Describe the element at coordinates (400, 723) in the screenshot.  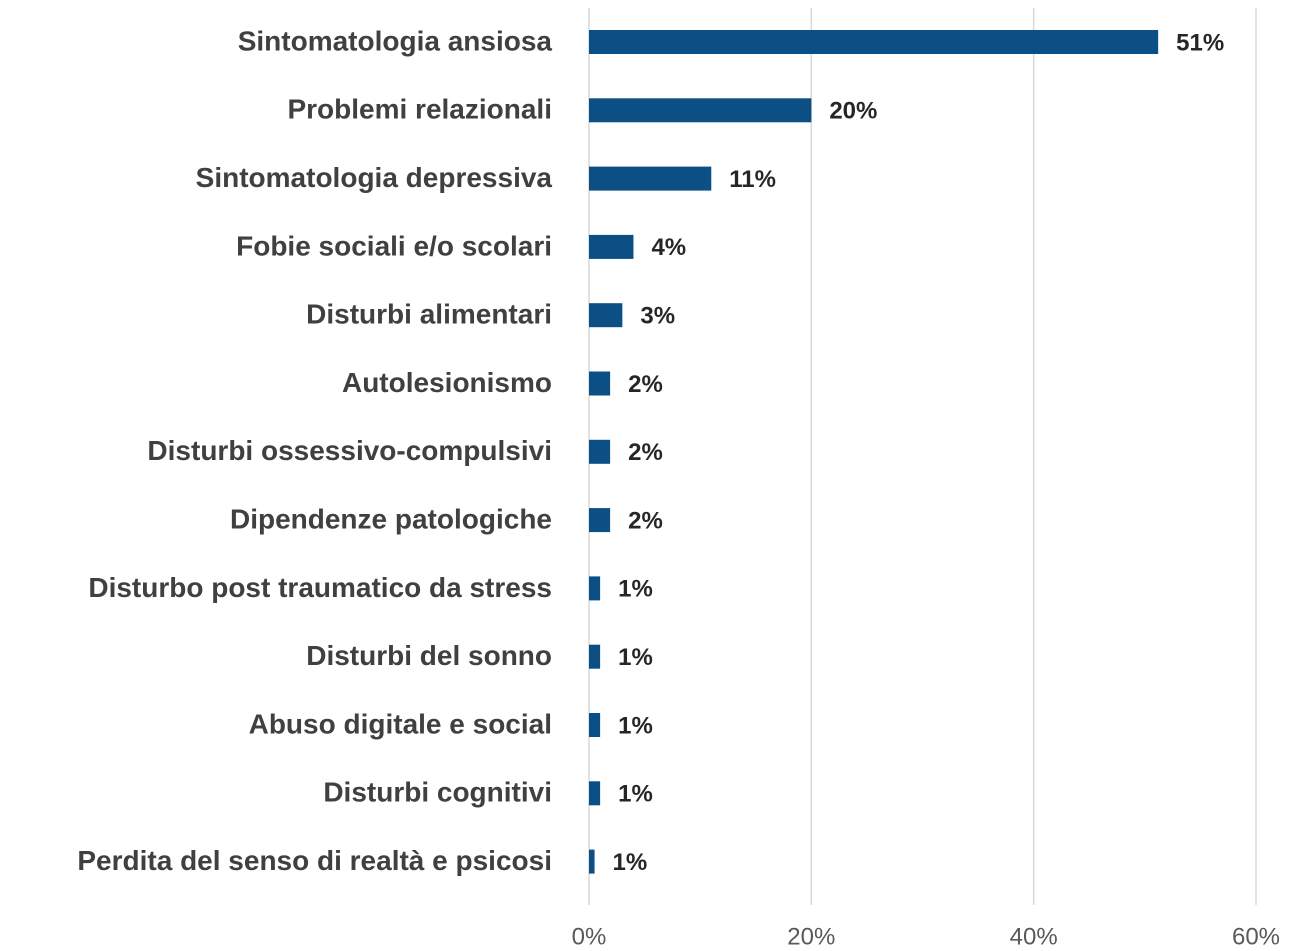
I see `y-tick-label: Abuso digitale e social` at that location.